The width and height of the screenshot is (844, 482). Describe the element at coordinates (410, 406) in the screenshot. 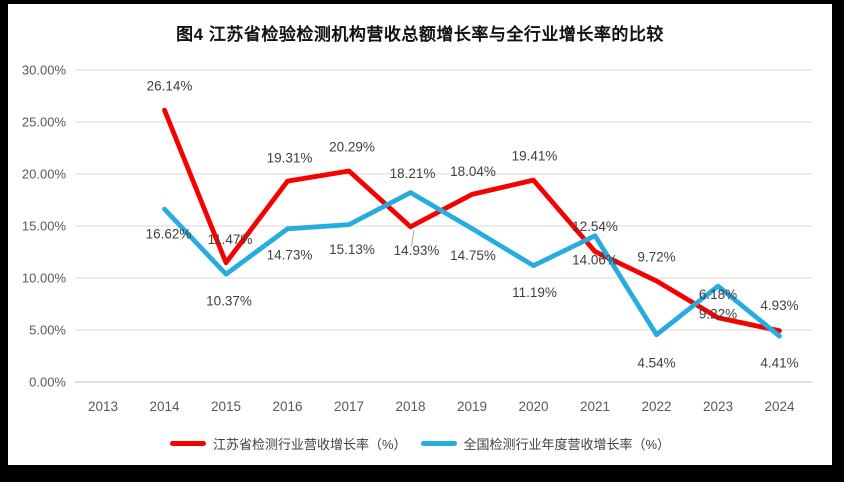

I see `x-tick-label: 2018` at that location.